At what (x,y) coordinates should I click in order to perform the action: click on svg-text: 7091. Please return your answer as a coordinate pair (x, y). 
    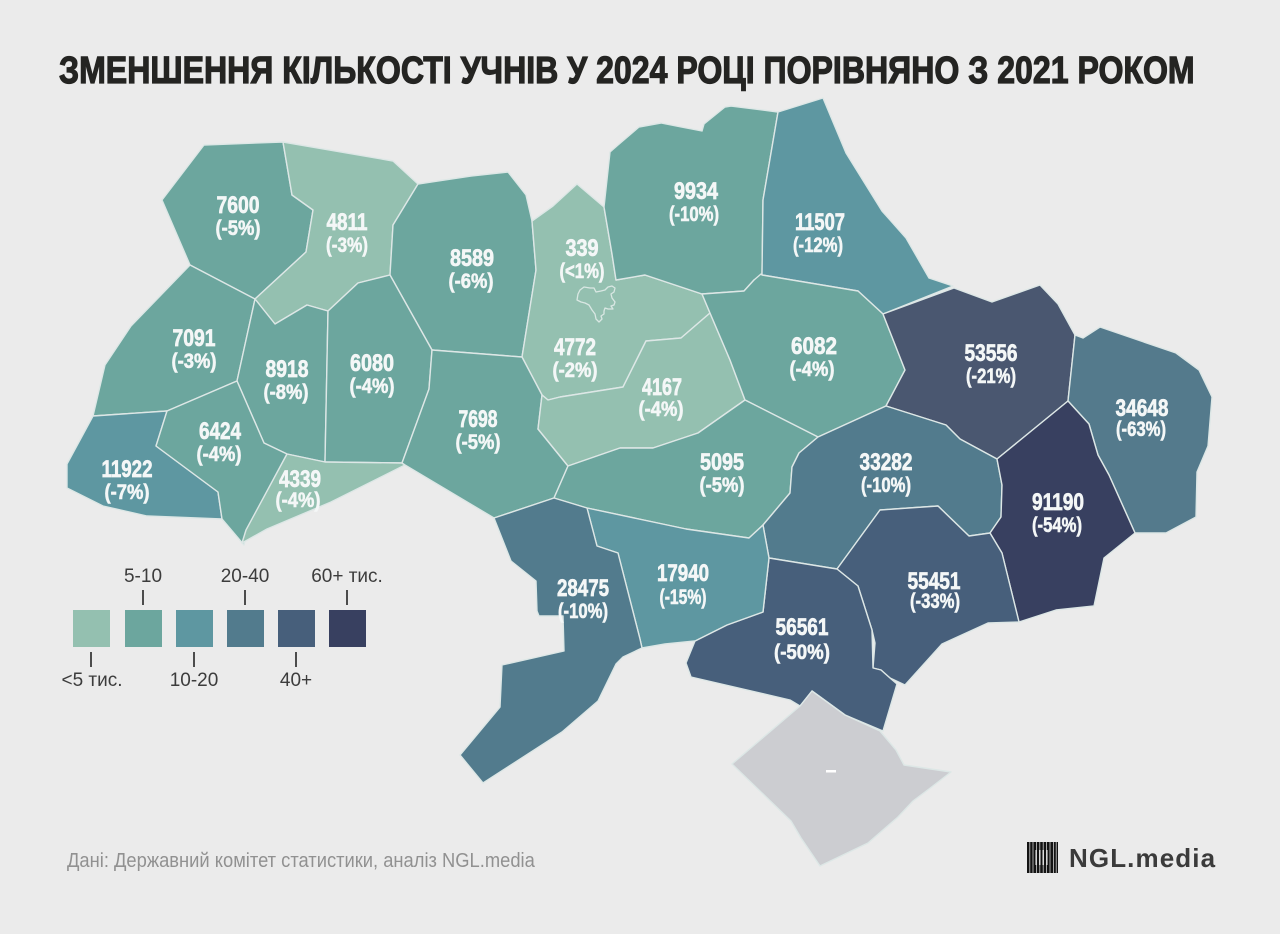
    Looking at the image, I should click on (194, 338).